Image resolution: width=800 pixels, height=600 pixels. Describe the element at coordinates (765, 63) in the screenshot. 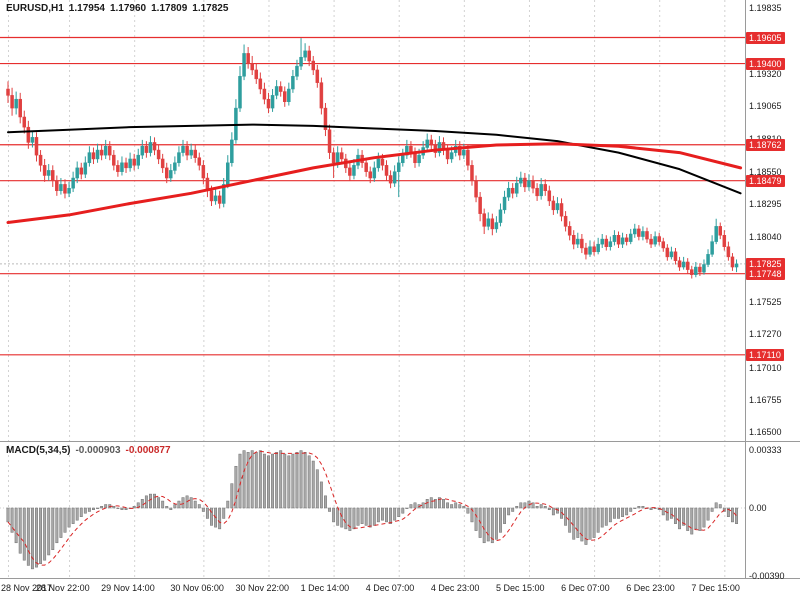

I see `price-level-badge: 1.19400` at that location.